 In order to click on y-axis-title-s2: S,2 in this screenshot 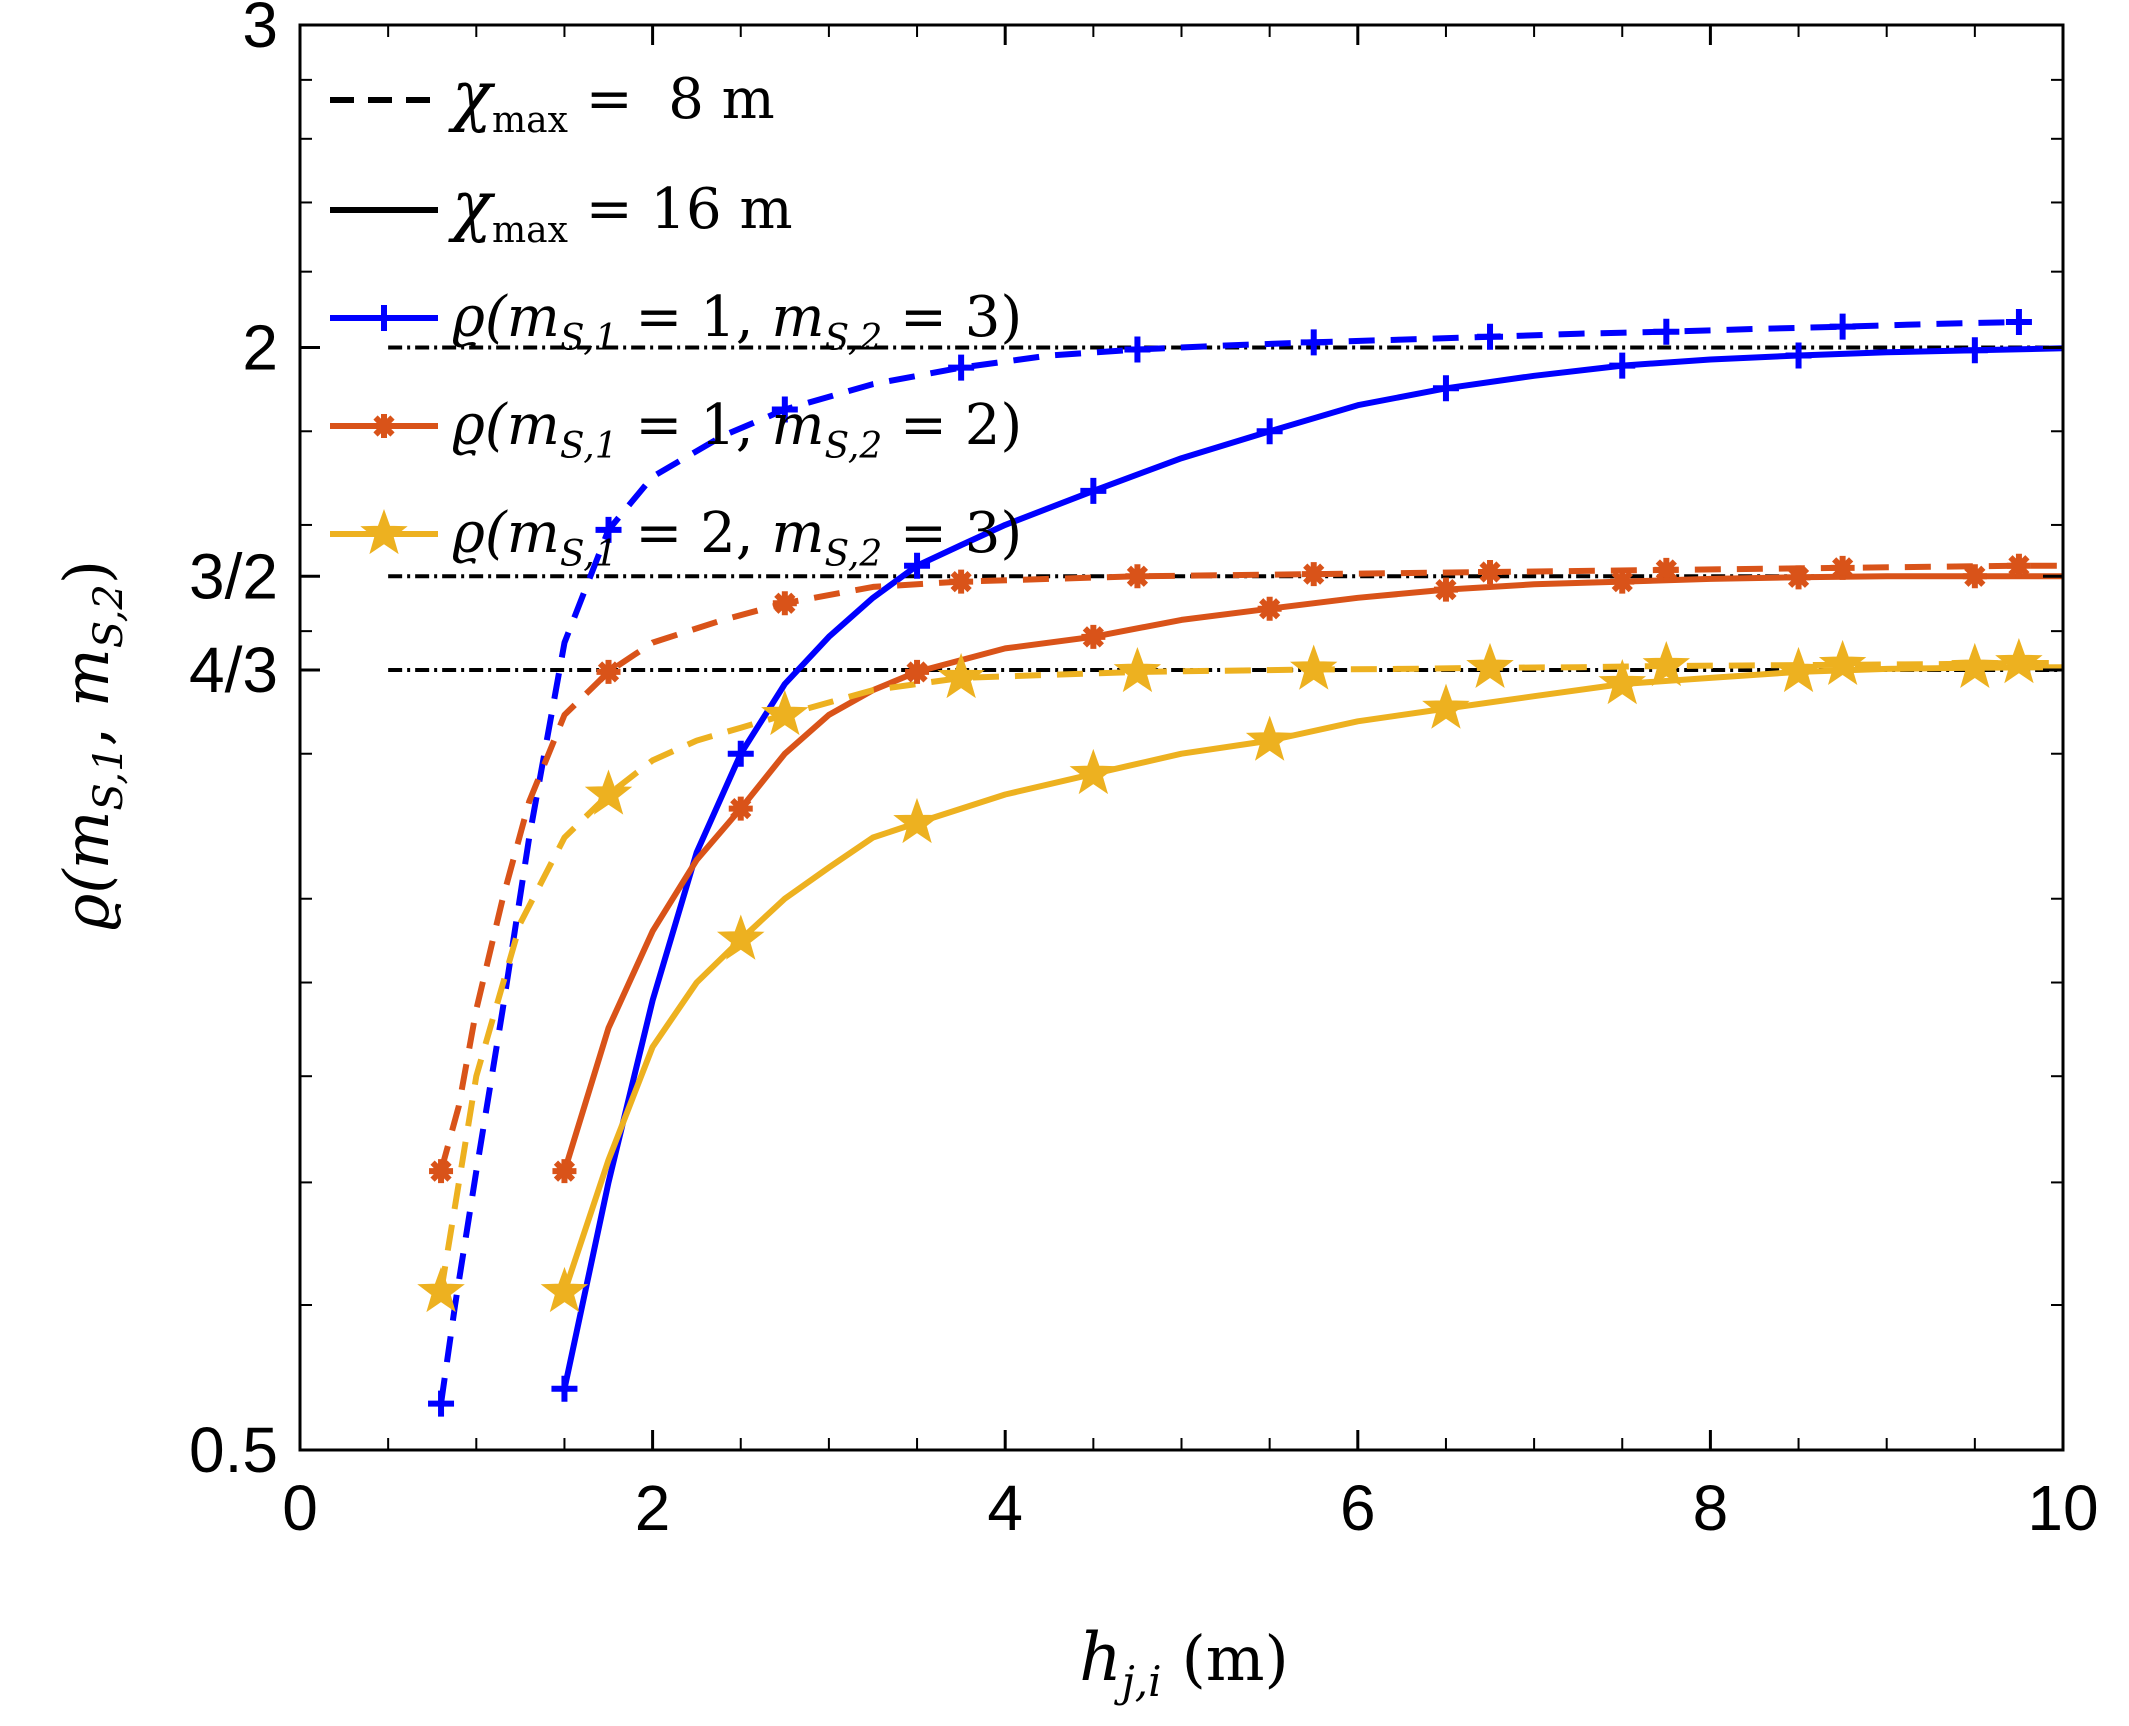, I will do `click(109, 616)`.